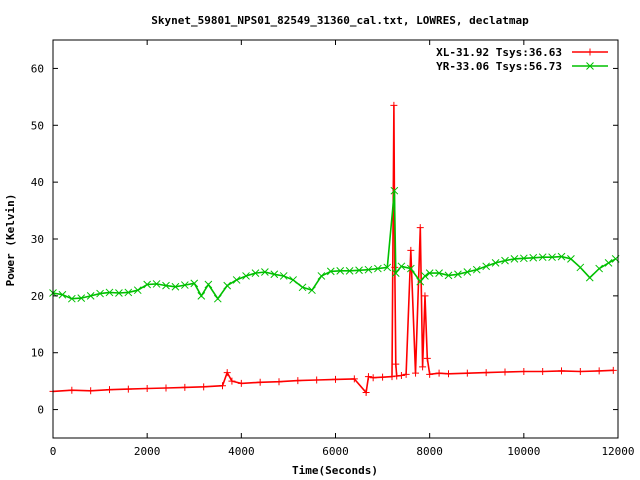 The image size is (640, 480). What do you see at coordinates (40, 410) in the screenshot?
I see `y-tick-label: 0` at bounding box center [40, 410].